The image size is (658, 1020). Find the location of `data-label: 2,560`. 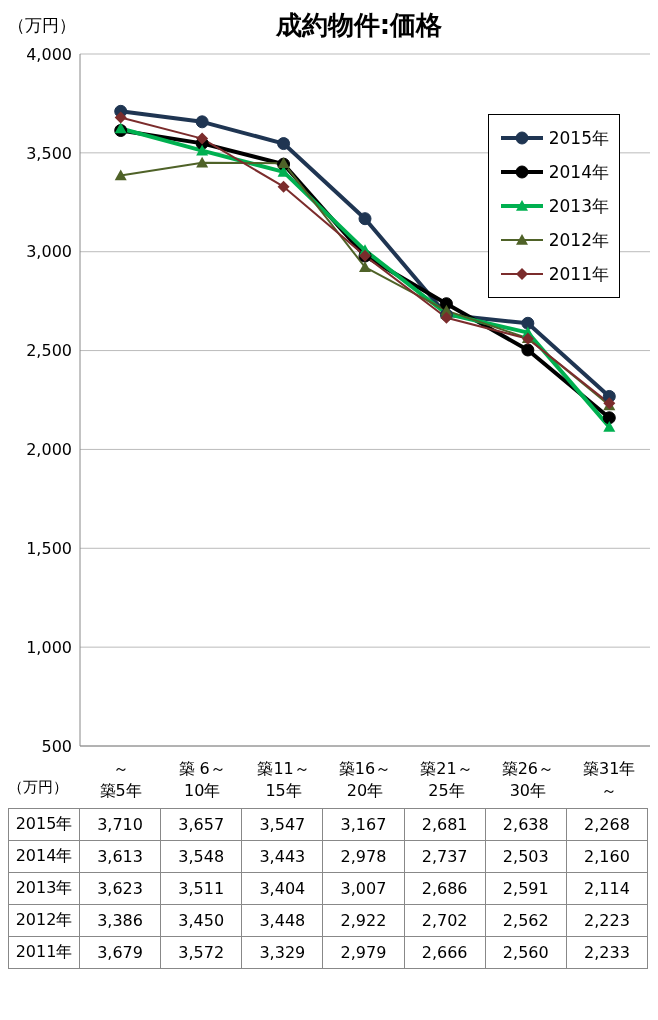

data-label: 2,560 is located at coordinates (526, 952).